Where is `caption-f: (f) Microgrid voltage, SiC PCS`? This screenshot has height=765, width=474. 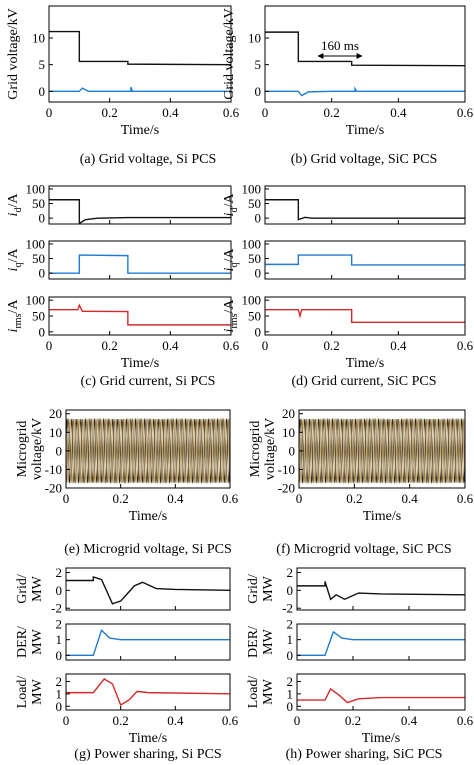 caption-f: (f) Microgrid voltage, SiC PCS is located at coordinates (363, 549).